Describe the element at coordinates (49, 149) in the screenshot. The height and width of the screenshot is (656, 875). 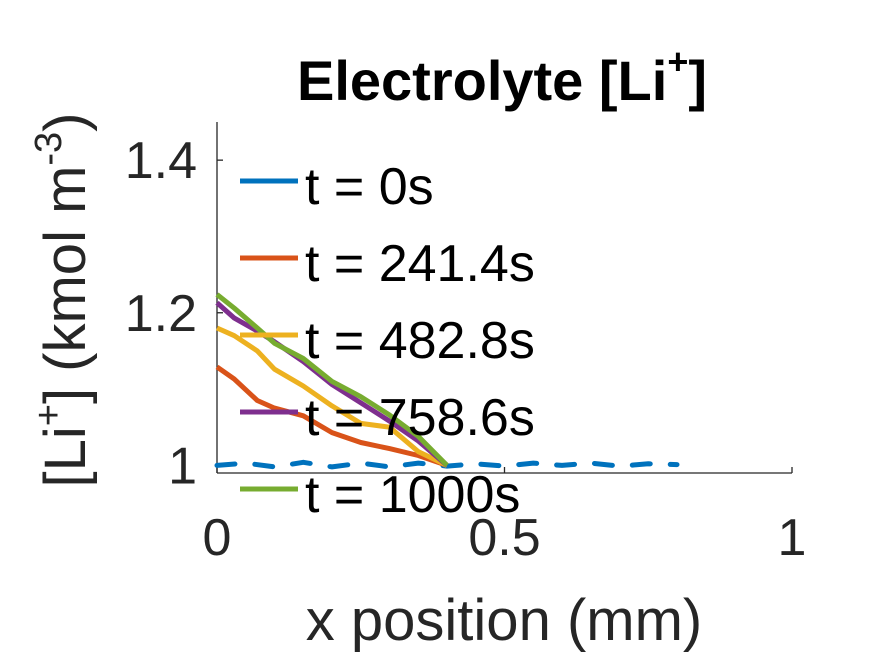
I see `y-axis-label-superscript-2: -3` at that location.